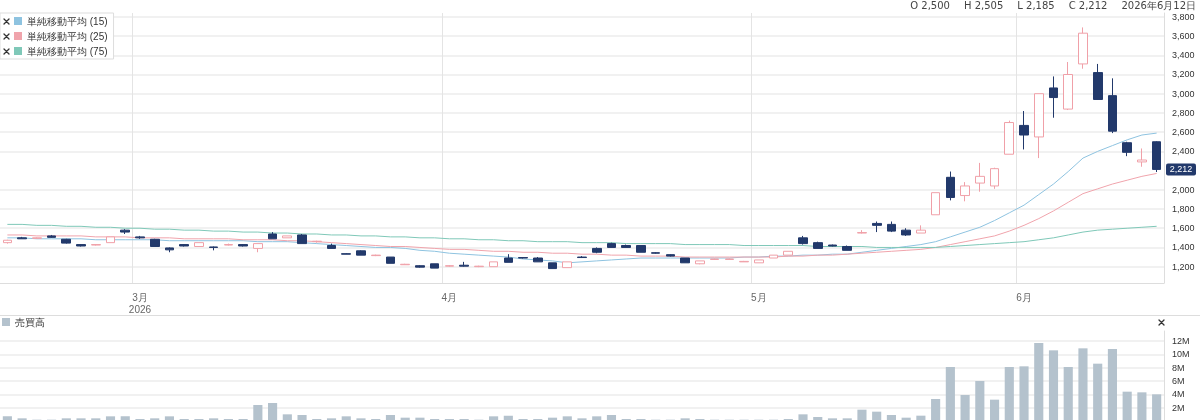  I want to click on y-tick-label: 2,800, so click(1183, 112).